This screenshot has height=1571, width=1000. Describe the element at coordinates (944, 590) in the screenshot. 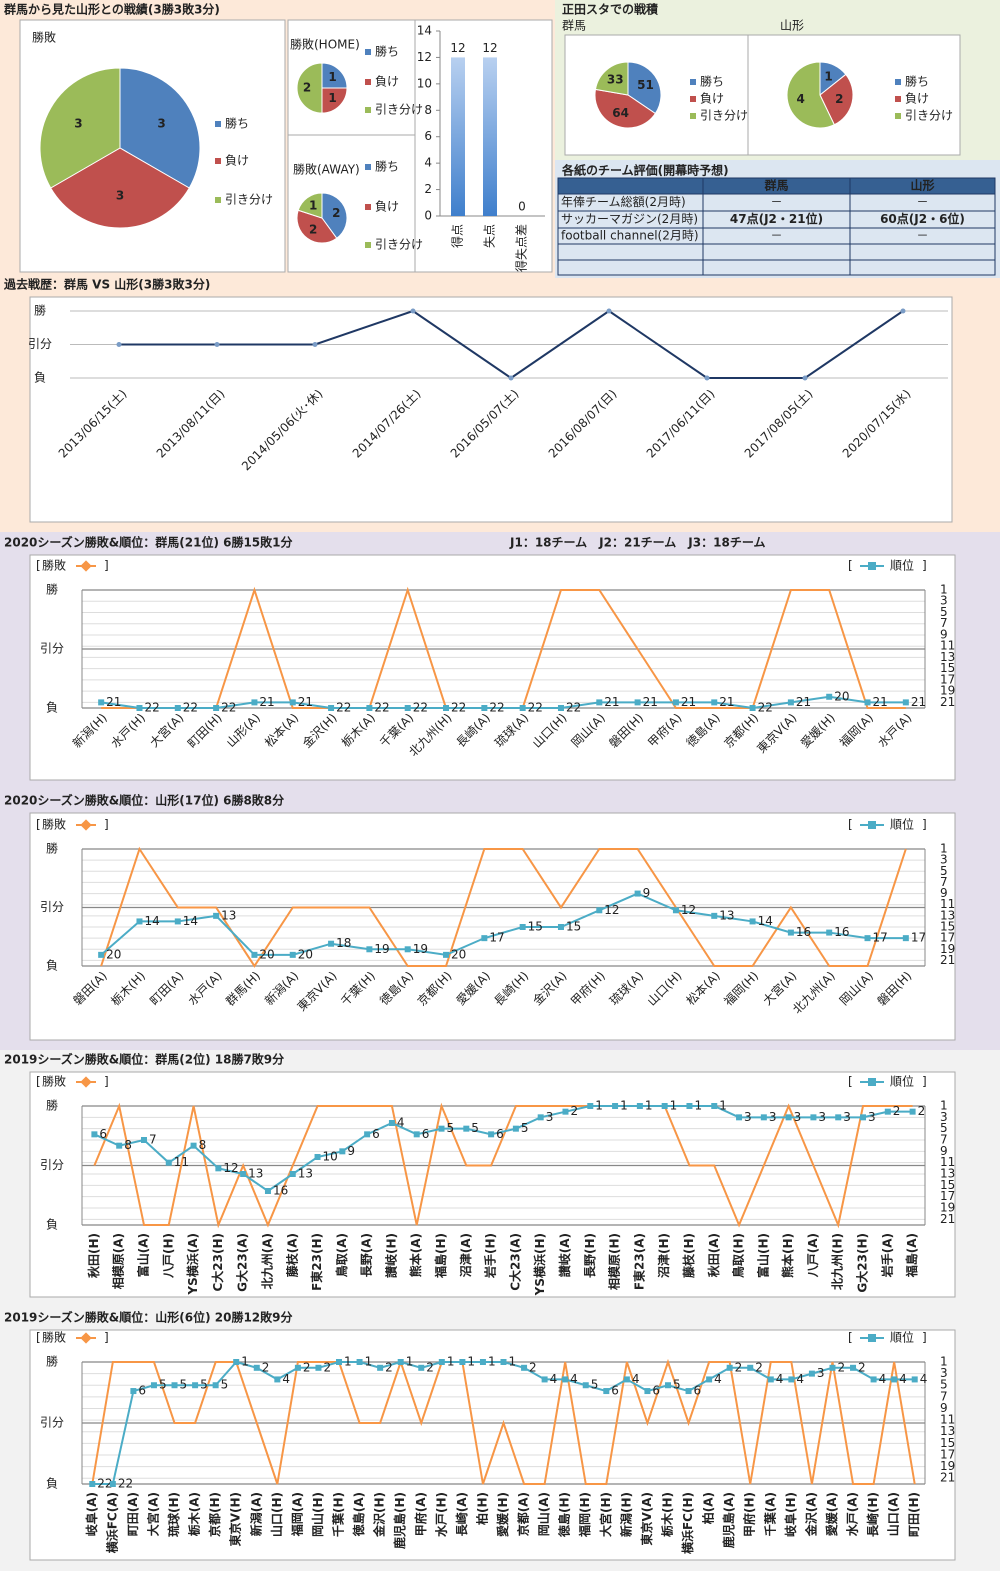

I see `y2-tick-label: 1` at that location.